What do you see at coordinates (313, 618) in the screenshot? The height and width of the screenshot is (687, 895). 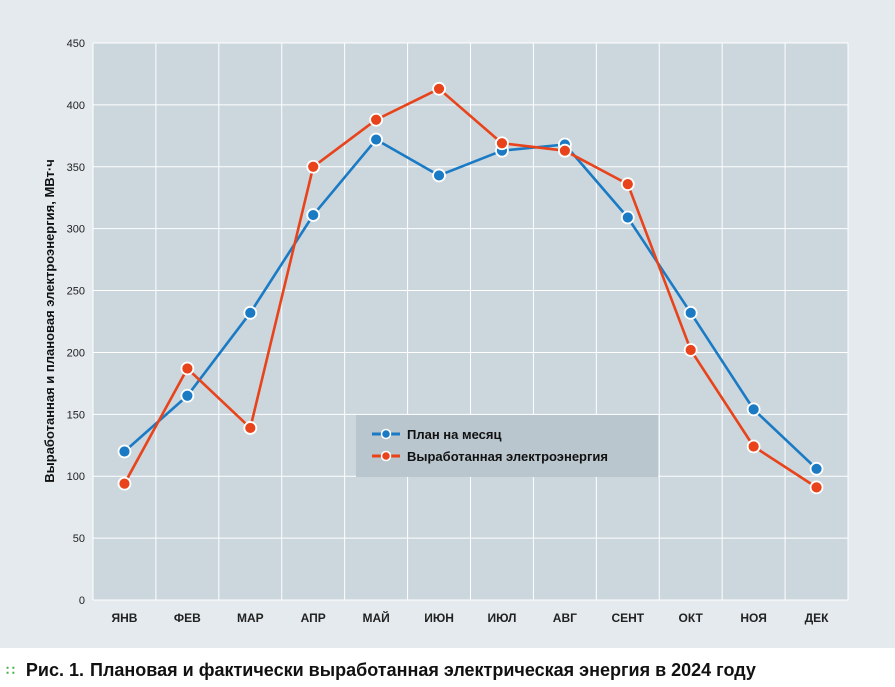 I see `x-tick-label: АПР` at bounding box center [313, 618].